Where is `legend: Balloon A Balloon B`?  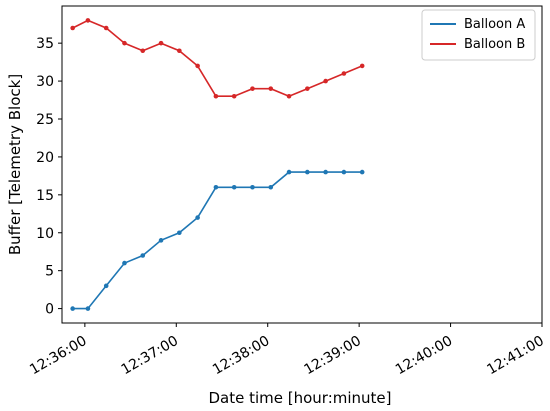
legend: Balloon A Balloon B is located at coordinates (478, 35).